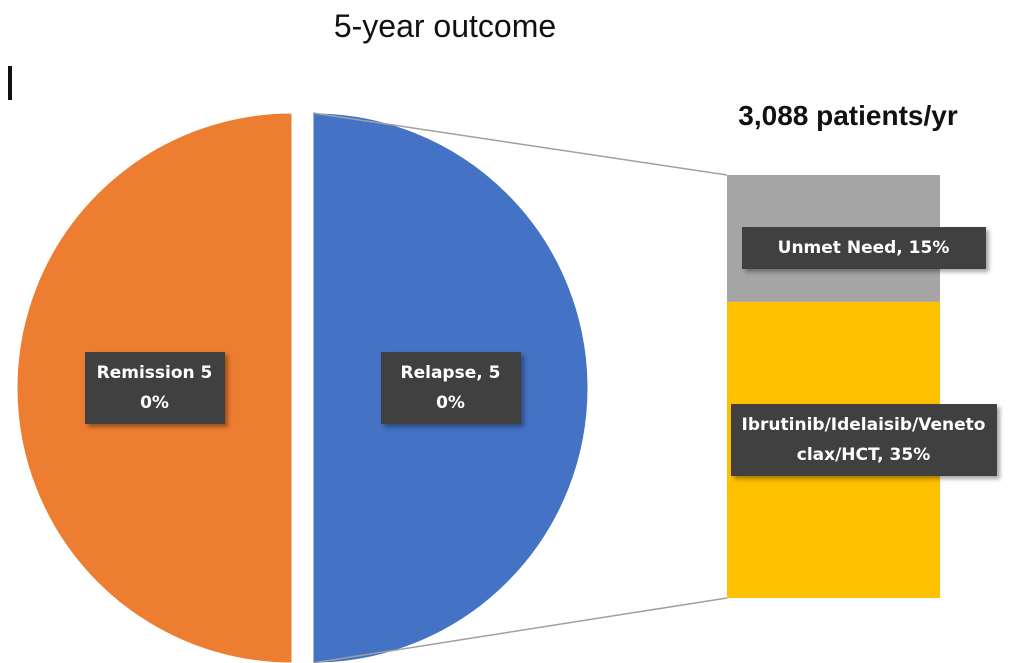 The width and height of the screenshot is (1036, 663). I want to click on data-label: Remission 50%, so click(154, 388).